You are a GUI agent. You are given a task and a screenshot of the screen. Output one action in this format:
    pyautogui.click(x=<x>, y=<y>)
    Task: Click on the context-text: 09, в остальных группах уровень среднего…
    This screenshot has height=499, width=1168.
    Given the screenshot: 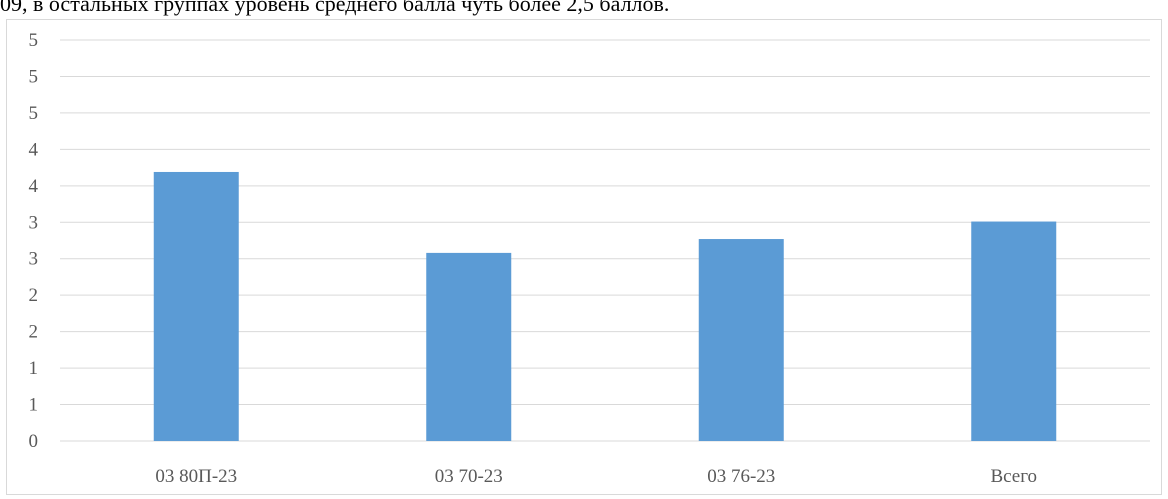 What is the action you would take?
    pyautogui.click(x=335, y=8)
    